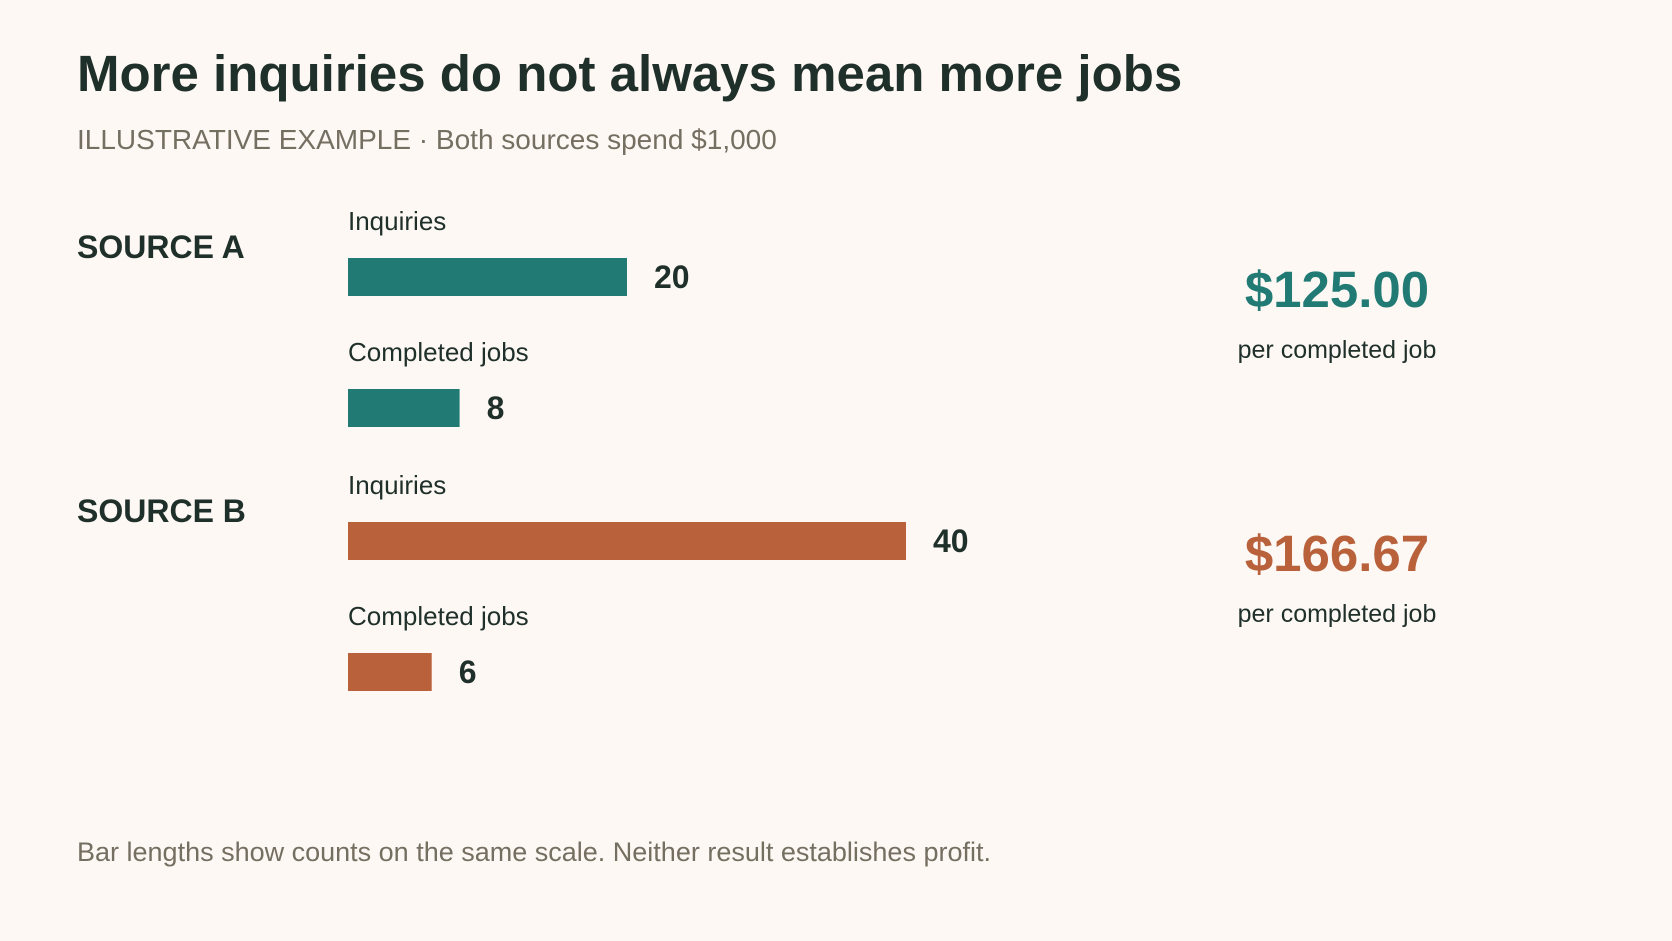 The width and height of the screenshot is (1672, 941). What do you see at coordinates (627, 541) in the screenshot?
I see `bar-source-b-inquiries` at bounding box center [627, 541].